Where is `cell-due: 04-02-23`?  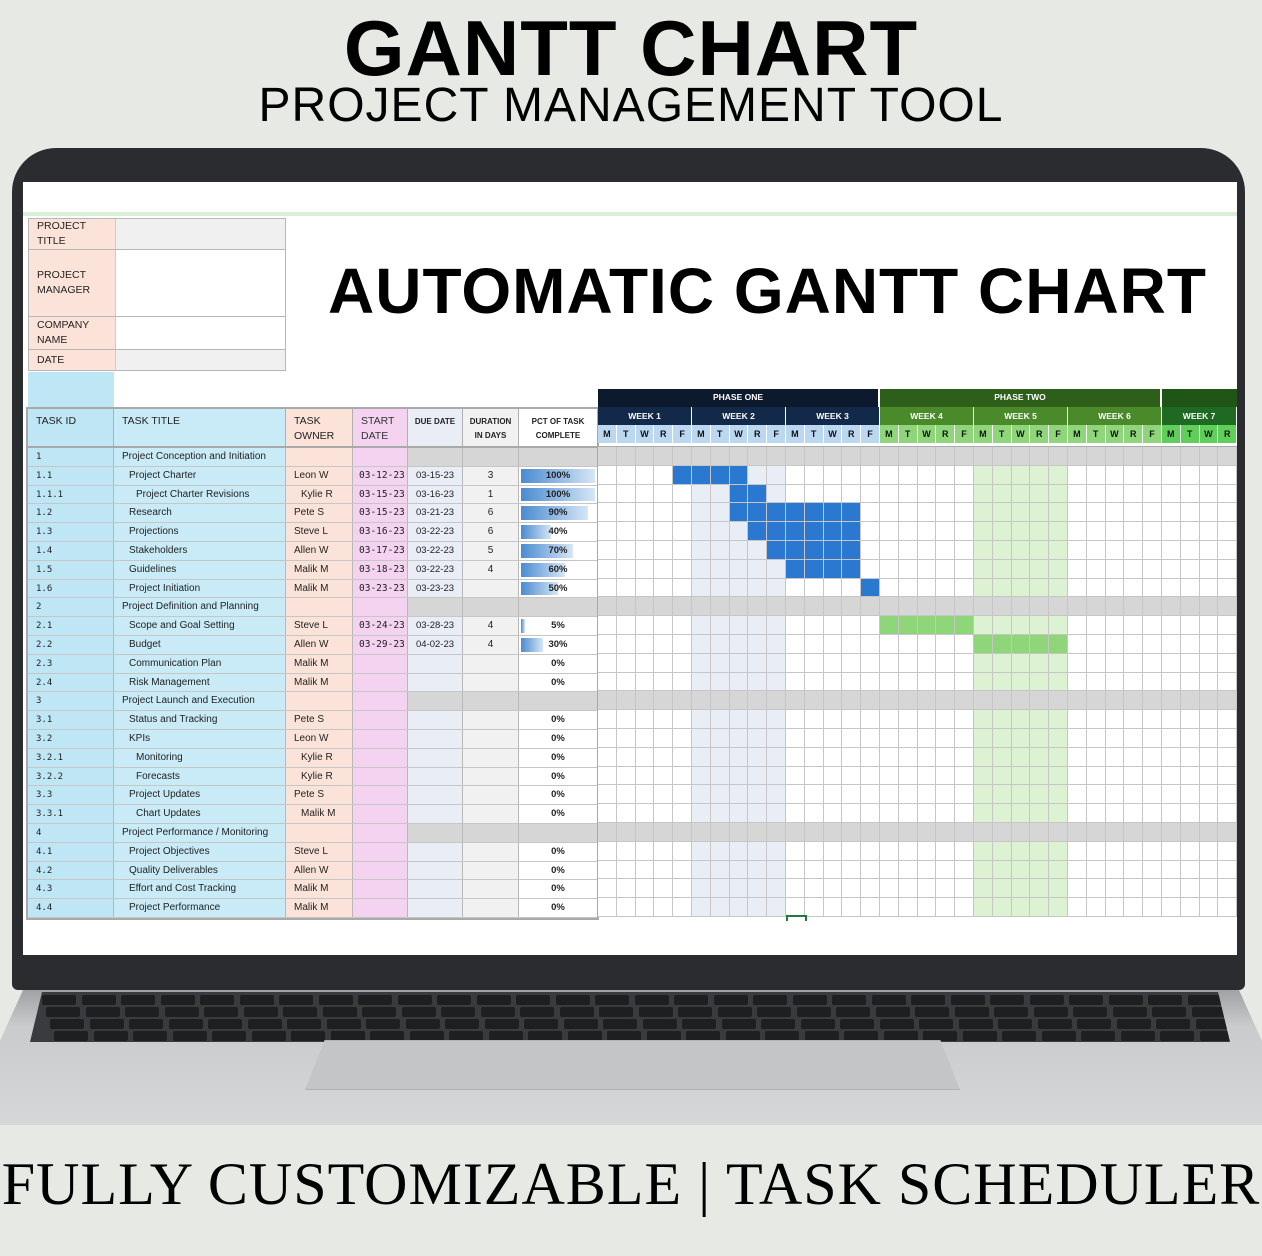
cell-due: 04-02-23 is located at coordinates (435, 644).